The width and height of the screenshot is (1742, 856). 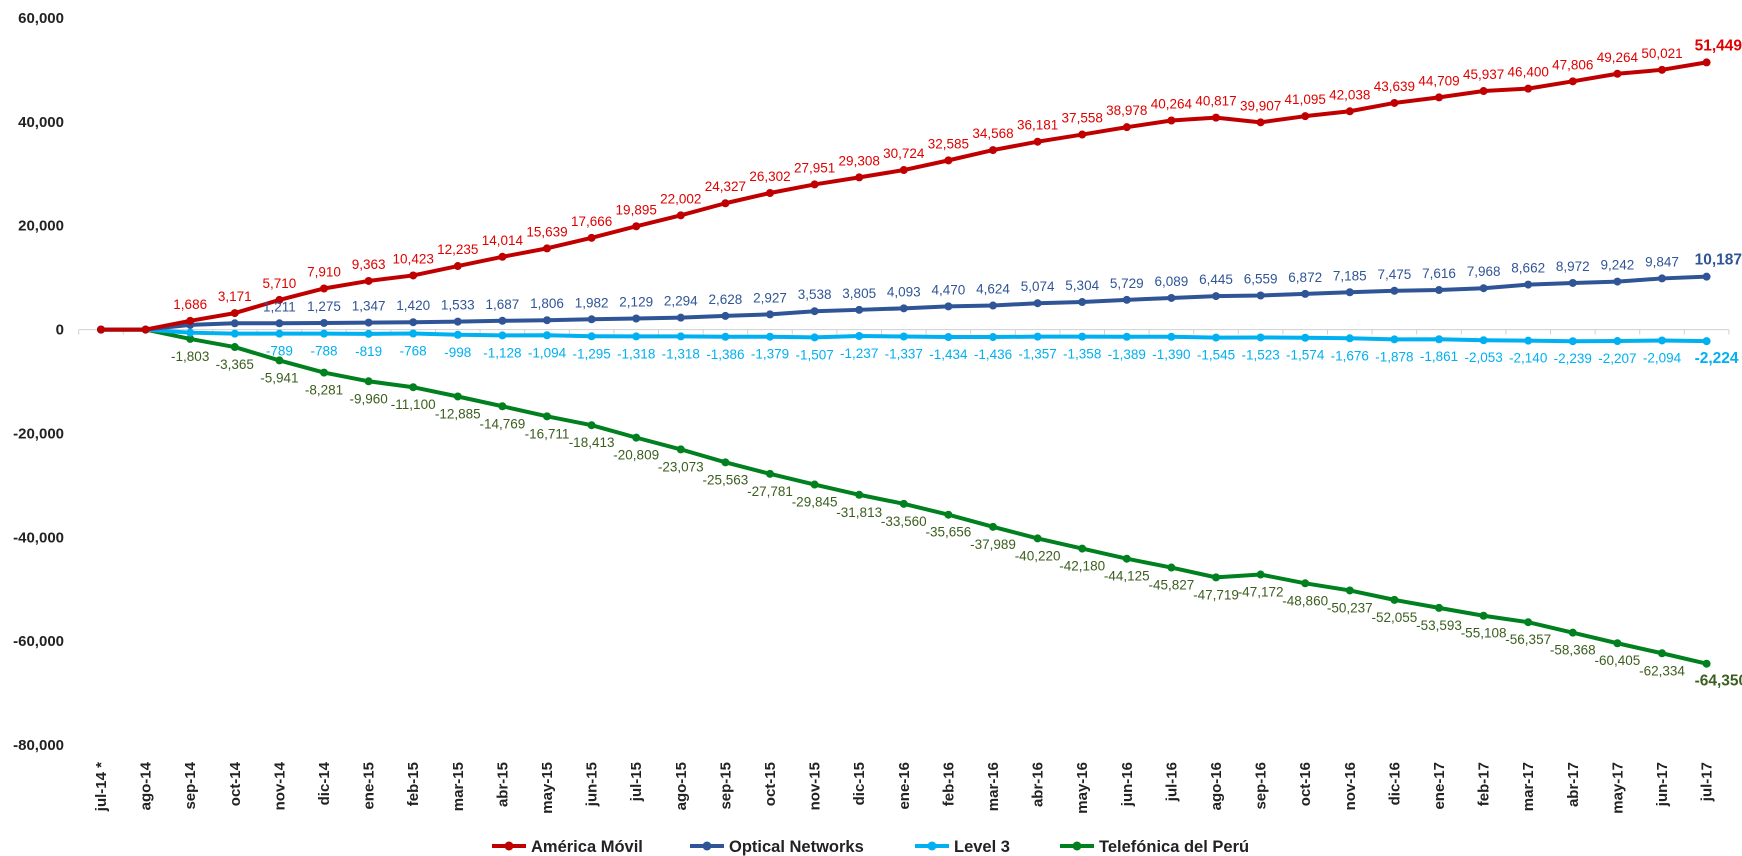 I want to click on x-tick-label: nov-15, so click(x=815, y=786).